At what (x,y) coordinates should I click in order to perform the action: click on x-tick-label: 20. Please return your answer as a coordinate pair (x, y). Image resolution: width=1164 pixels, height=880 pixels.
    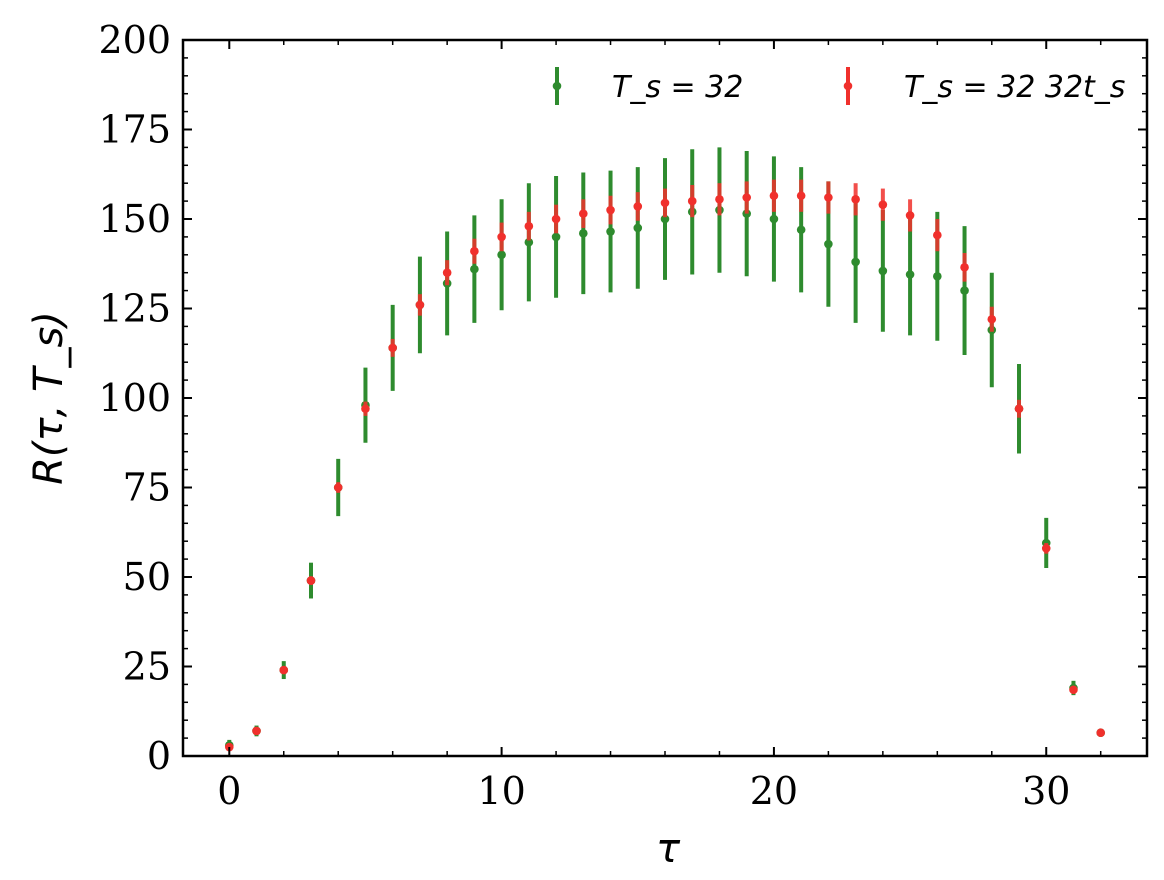
    Looking at the image, I should click on (774, 791).